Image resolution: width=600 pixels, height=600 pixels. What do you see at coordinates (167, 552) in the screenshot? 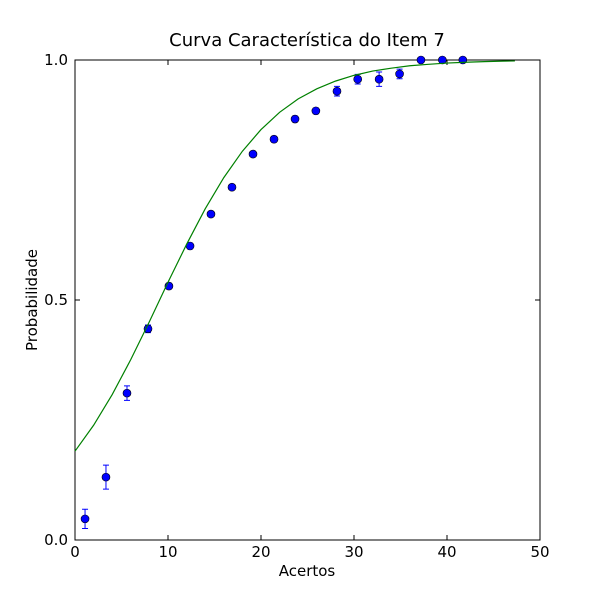
I see `x-tick-label: 10` at bounding box center [167, 552].